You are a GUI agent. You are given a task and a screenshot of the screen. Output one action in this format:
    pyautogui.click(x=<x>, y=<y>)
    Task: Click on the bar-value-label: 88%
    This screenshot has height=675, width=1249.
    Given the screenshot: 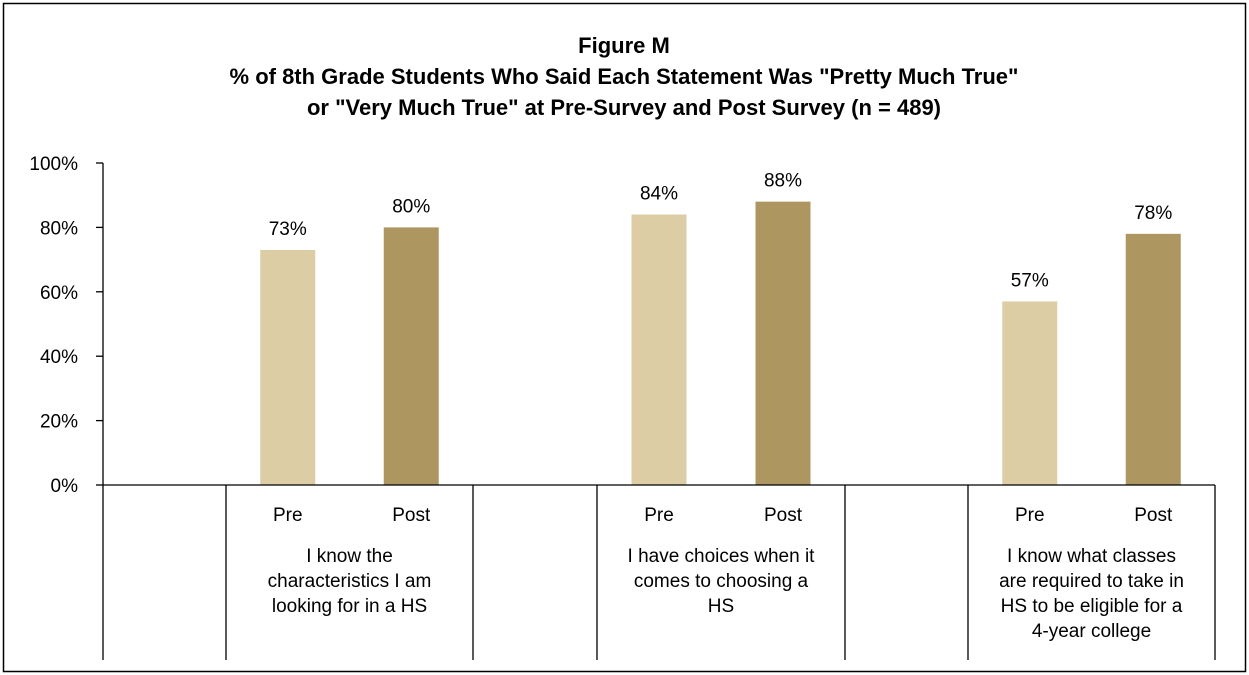 What is the action you would take?
    pyautogui.click(x=783, y=181)
    